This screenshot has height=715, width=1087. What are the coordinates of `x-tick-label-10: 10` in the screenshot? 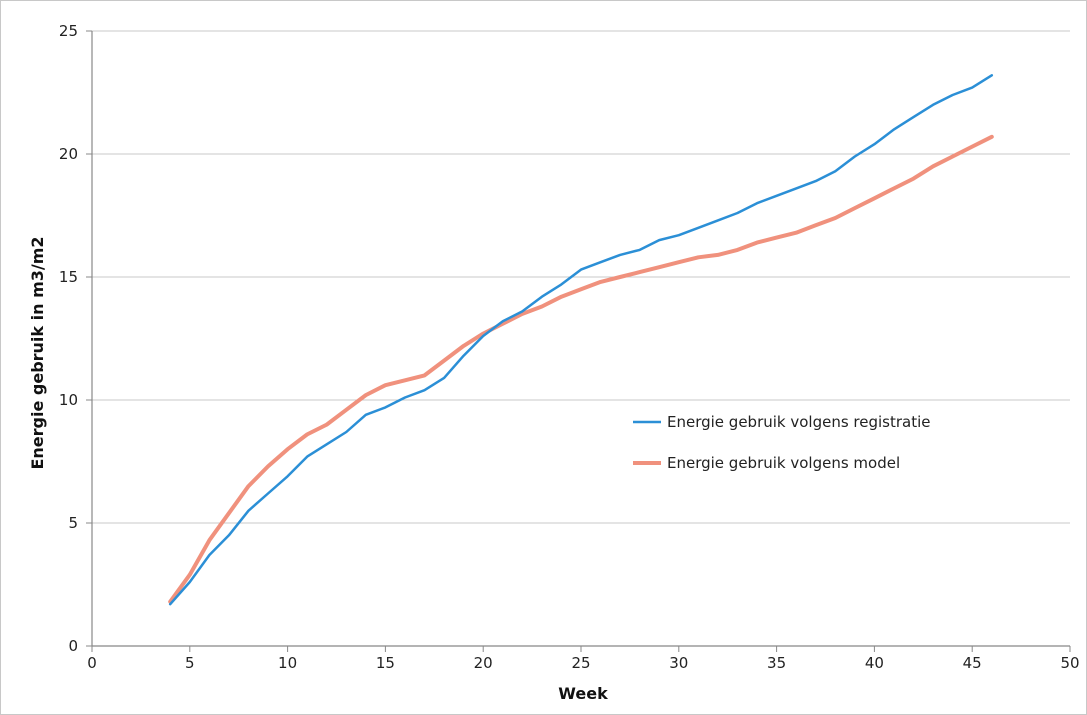 It's located at (287, 663).